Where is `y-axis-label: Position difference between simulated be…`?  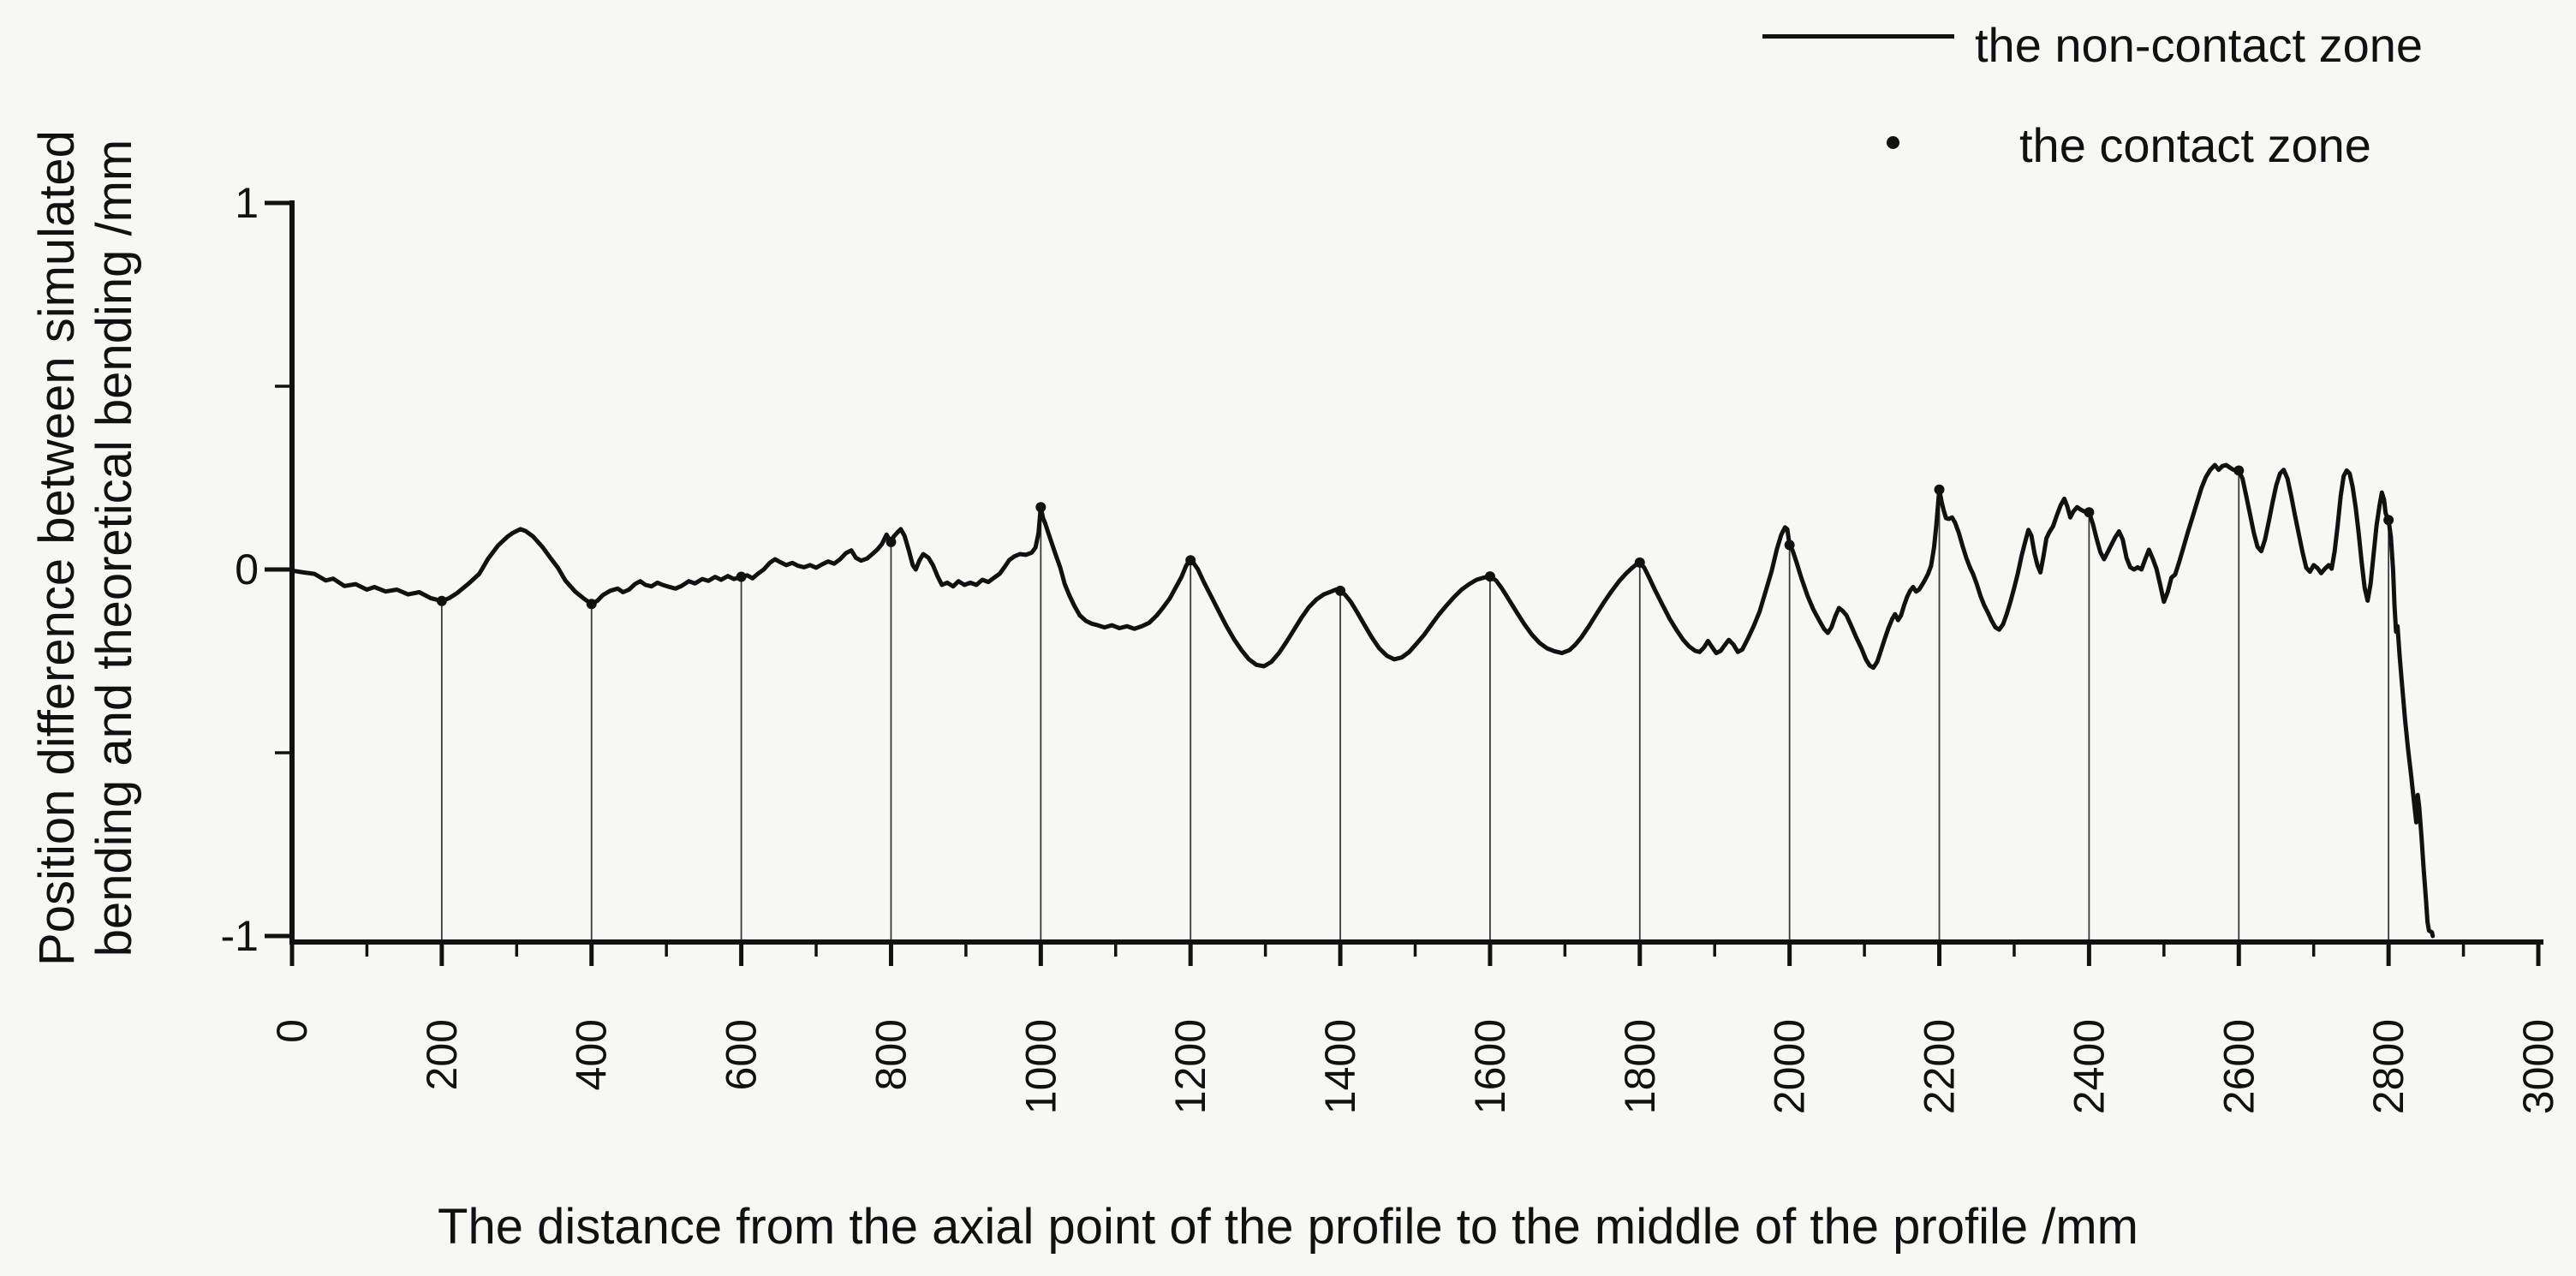
y-axis-label: Position difference between simulated be… is located at coordinates (85, 548).